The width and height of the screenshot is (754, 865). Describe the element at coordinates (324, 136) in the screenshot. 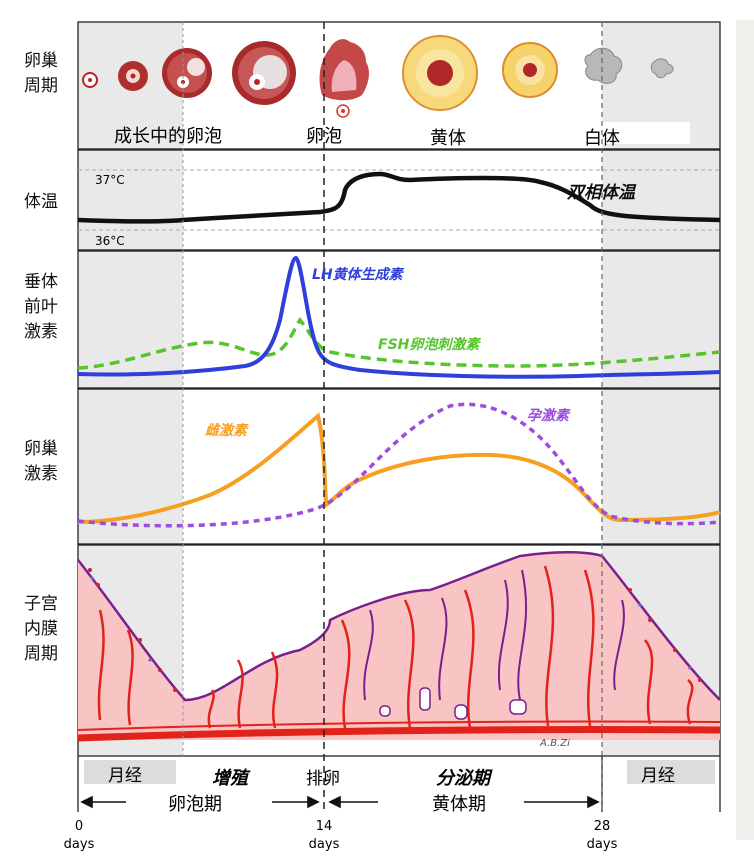

I see `follicle-label: 卵泡` at that location.